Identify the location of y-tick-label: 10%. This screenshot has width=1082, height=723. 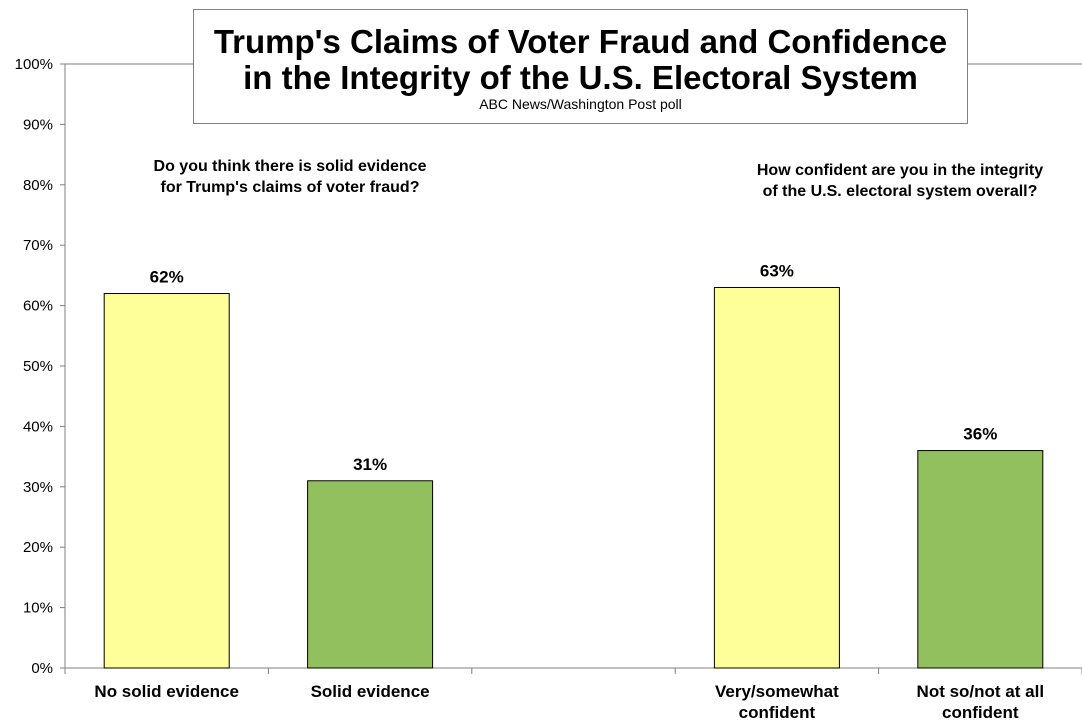
(38, 608).